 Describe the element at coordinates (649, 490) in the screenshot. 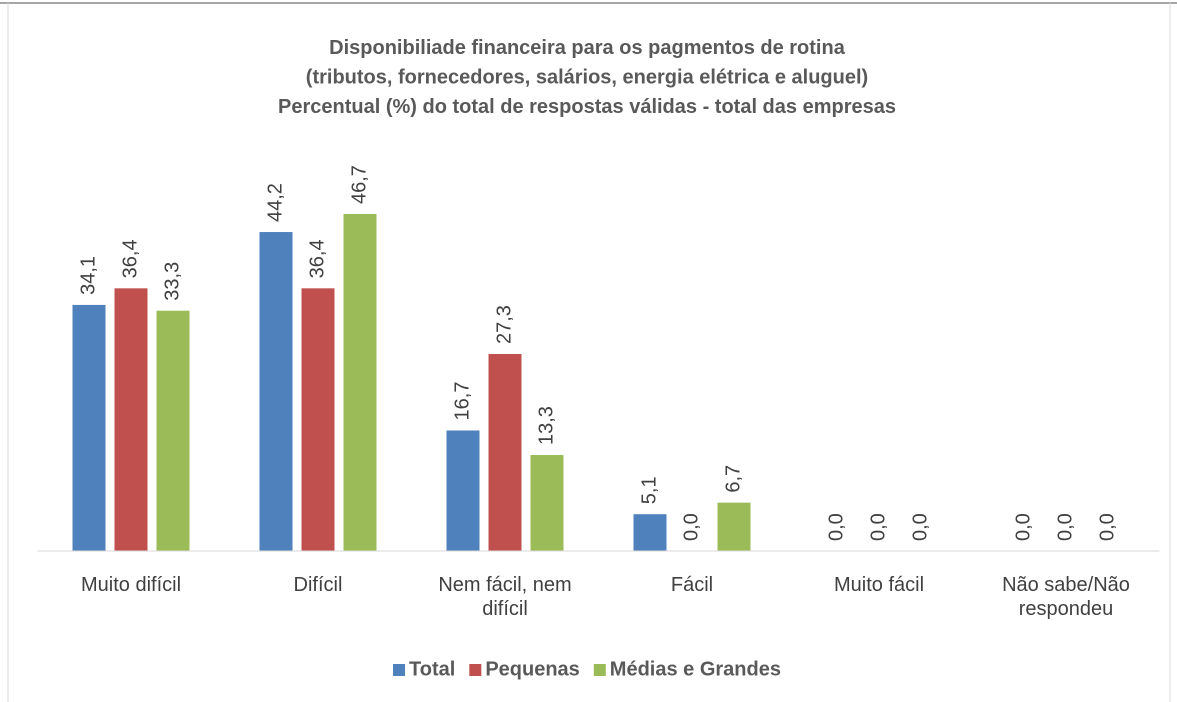

I see `data-label: 5,1` at that location.